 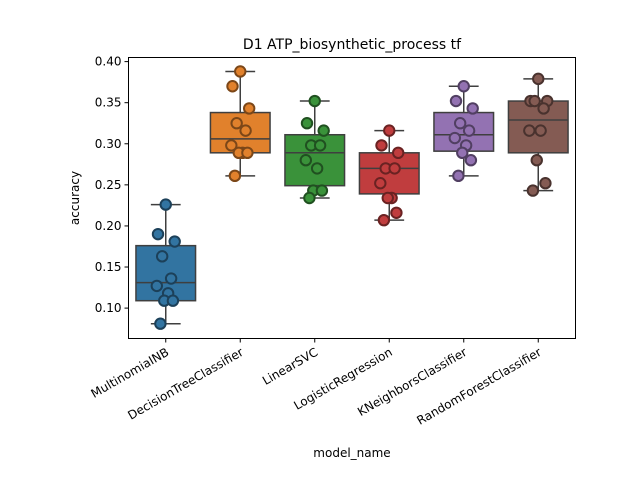 I want to click on y-axis: 0.10 0.15 0.20 0.25 0.30 0.35 0.40, so click(x=112, y=185).